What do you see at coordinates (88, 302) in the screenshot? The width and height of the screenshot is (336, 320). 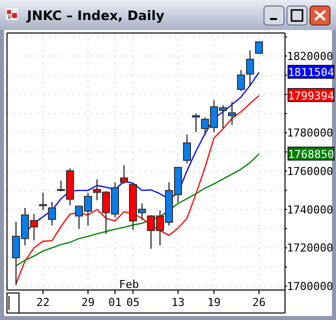 I see `x-tick-label: 29` at bounding box center [88, 302].